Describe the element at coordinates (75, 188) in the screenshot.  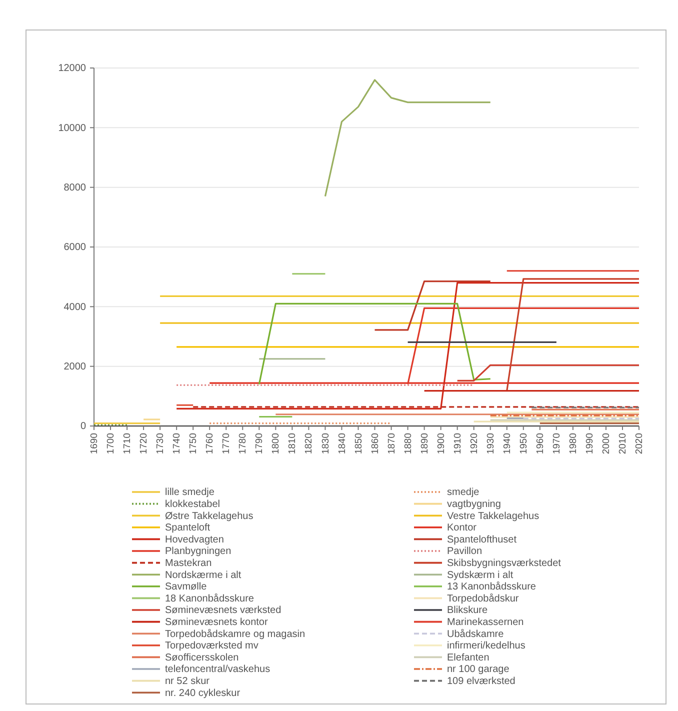
I see `y-tick-label: 8000` at that location.